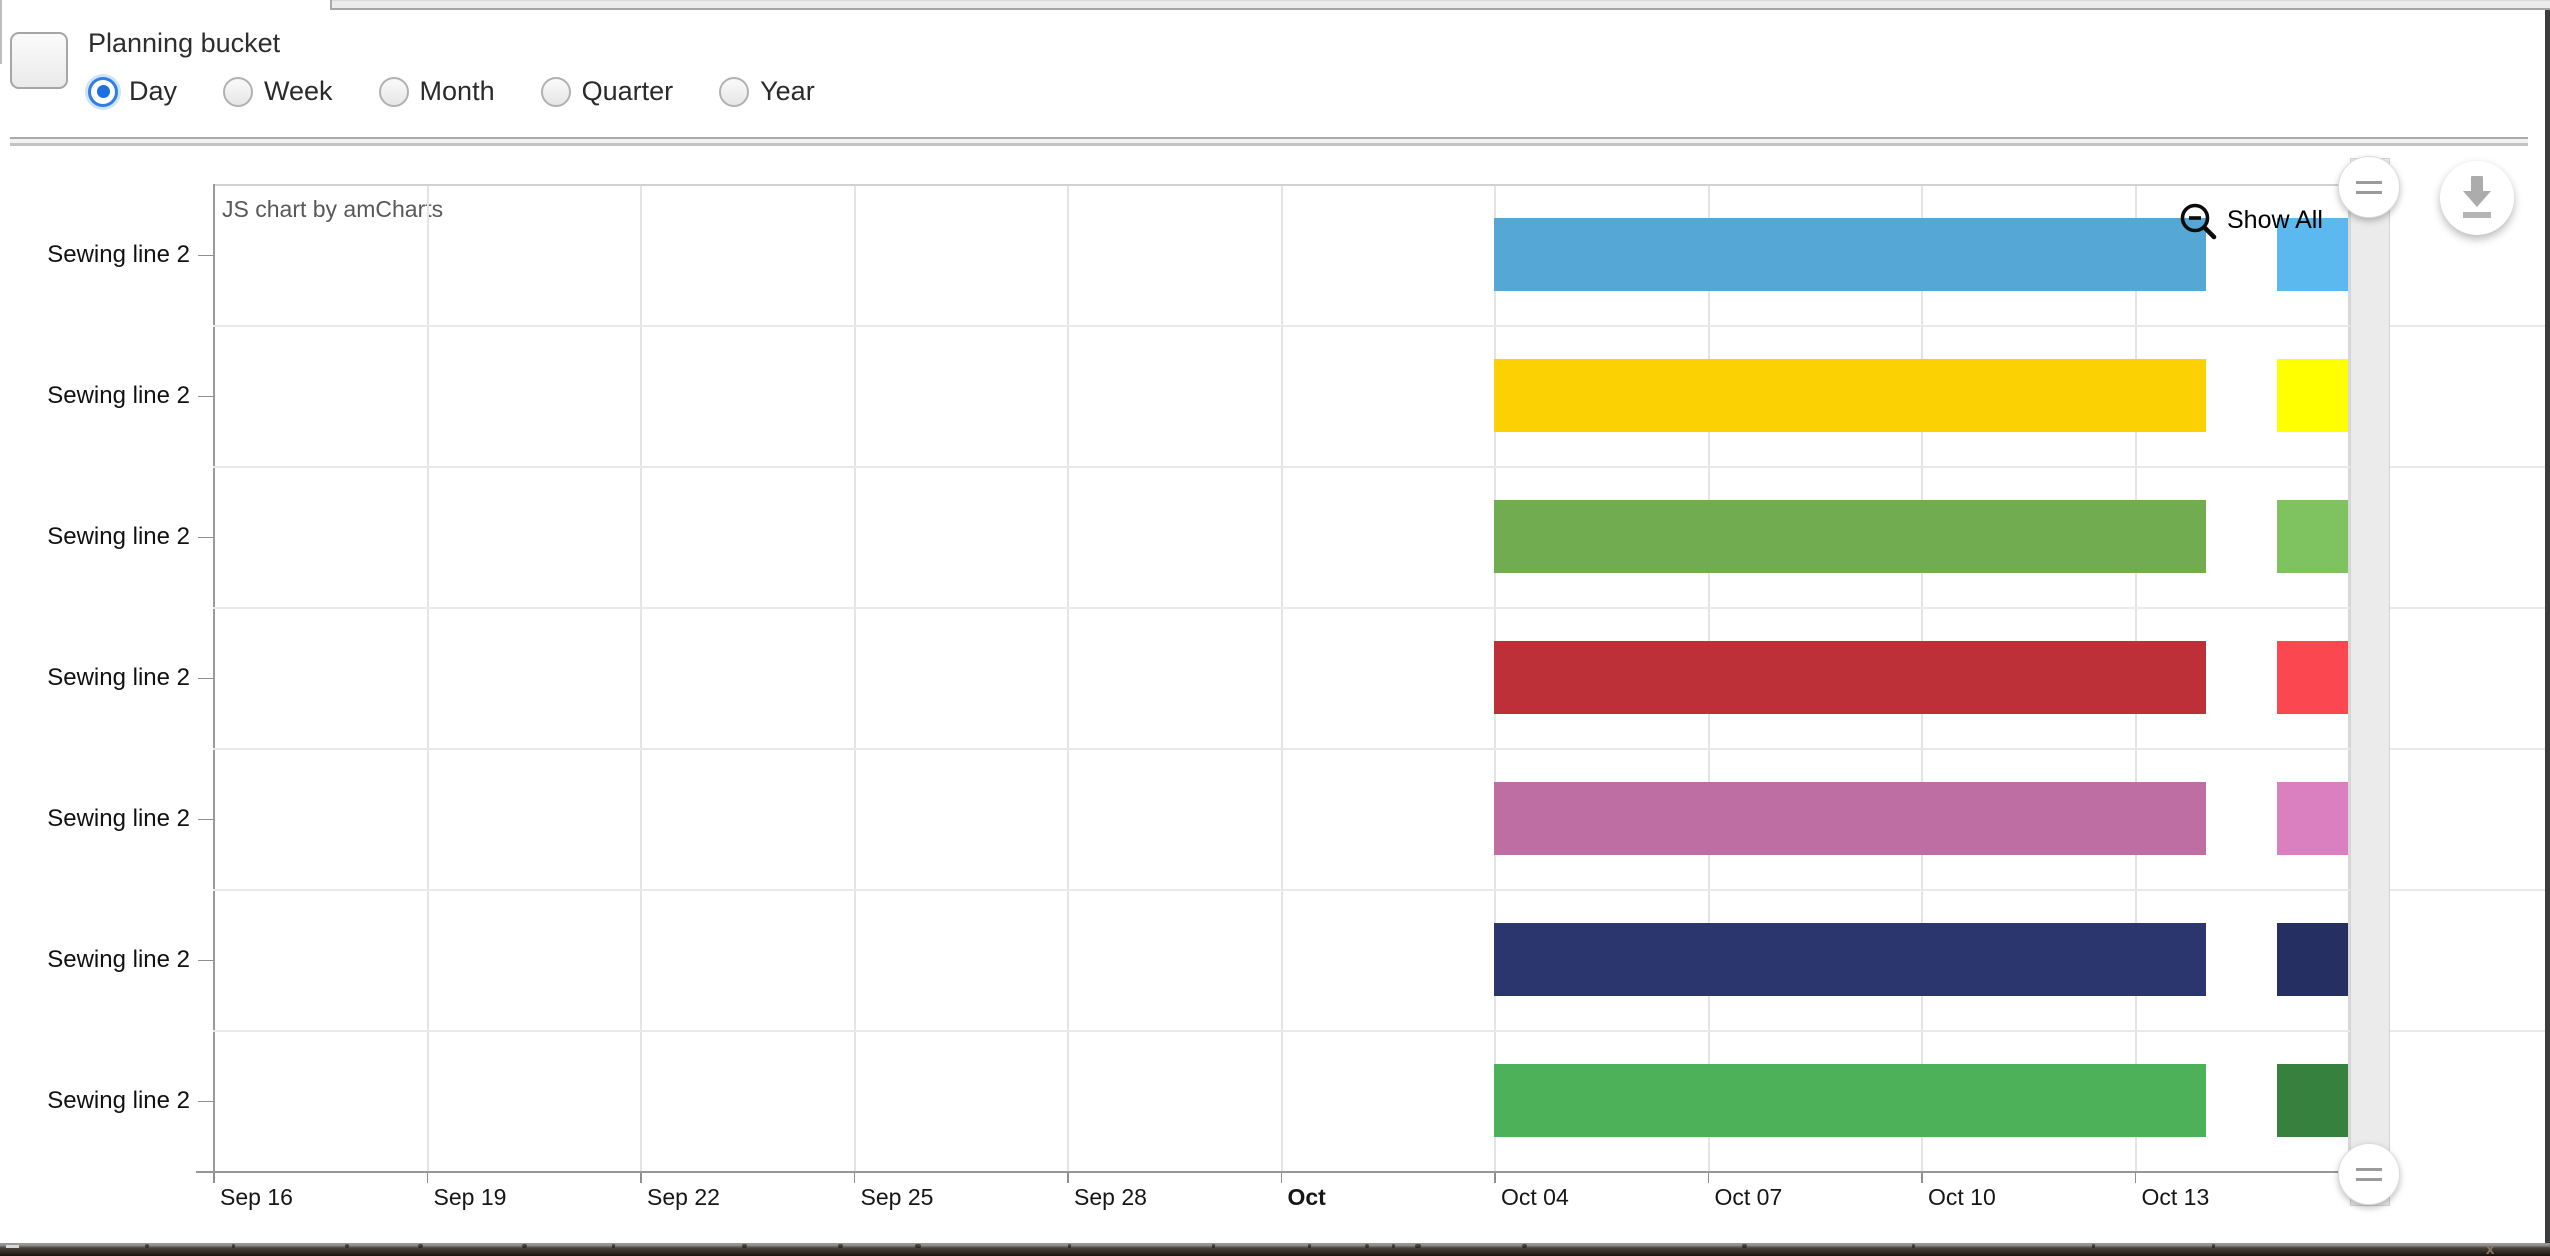 This screenshot has height=1256, width=2550. Describe the element at coordinates (1441, 5) in the screenshot. I see `tab-strip-background` at that location.